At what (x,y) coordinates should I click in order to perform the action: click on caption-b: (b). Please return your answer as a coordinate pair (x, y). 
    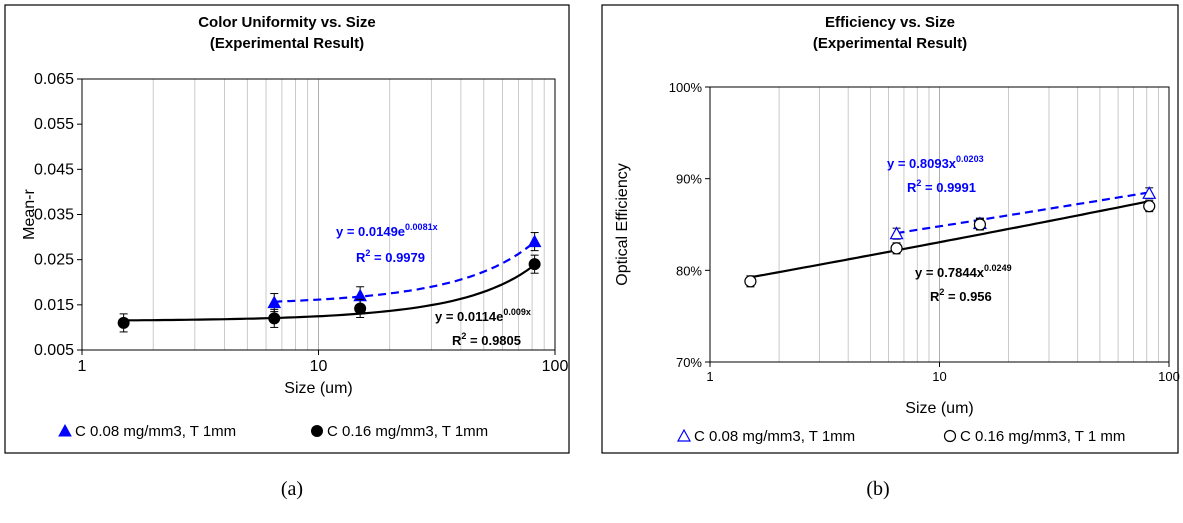
    Looking at the image, I should click on (878, 489).